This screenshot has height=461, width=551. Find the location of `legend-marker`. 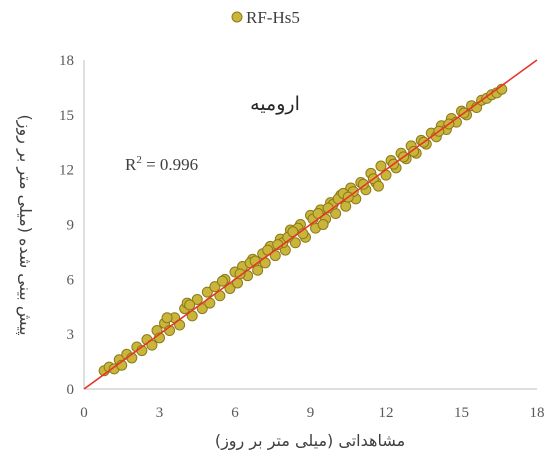

legend-marker is located at coordinates (237, 17).